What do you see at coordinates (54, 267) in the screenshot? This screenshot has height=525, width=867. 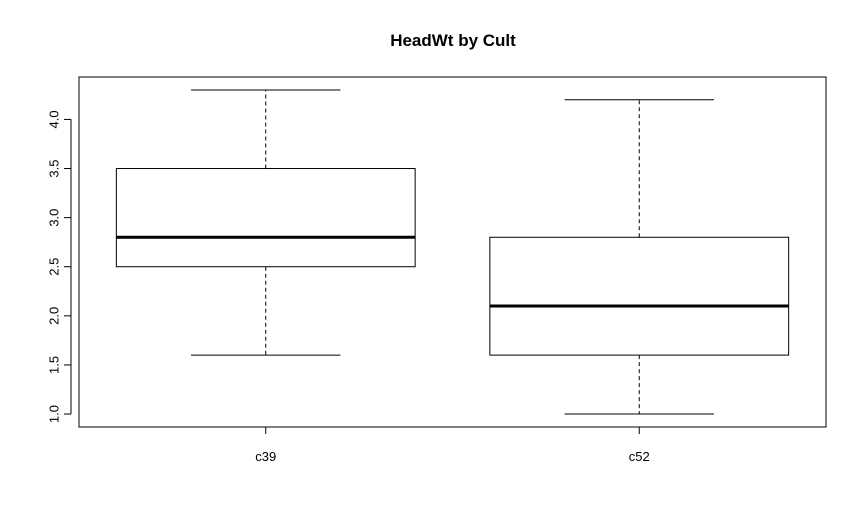 I see `y-tick-label: 2.5` at bounding box center [54, 267].